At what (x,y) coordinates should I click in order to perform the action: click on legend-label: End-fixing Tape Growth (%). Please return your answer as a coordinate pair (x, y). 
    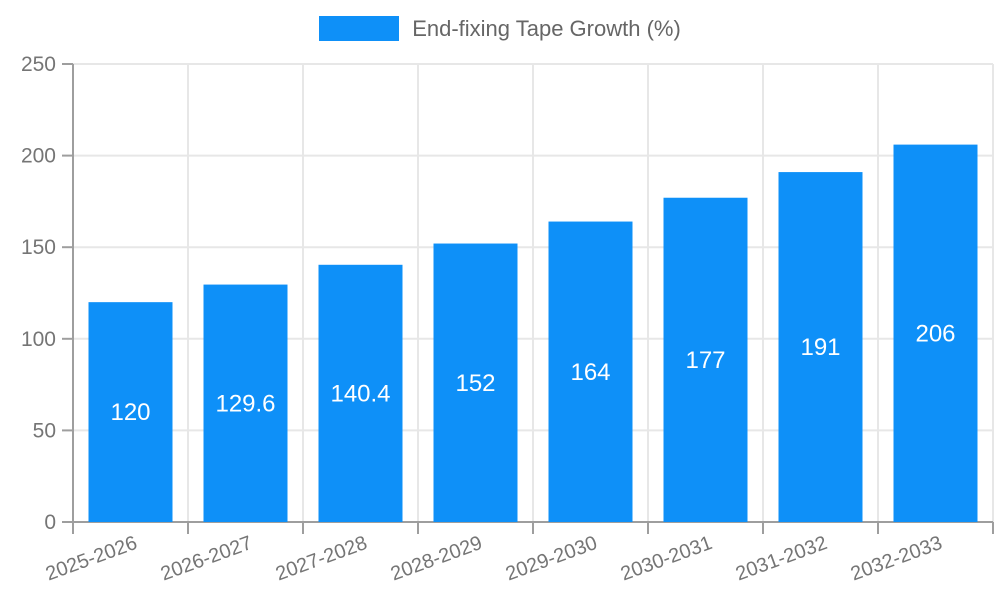
    Looking at the image, I should click on (546, 28).